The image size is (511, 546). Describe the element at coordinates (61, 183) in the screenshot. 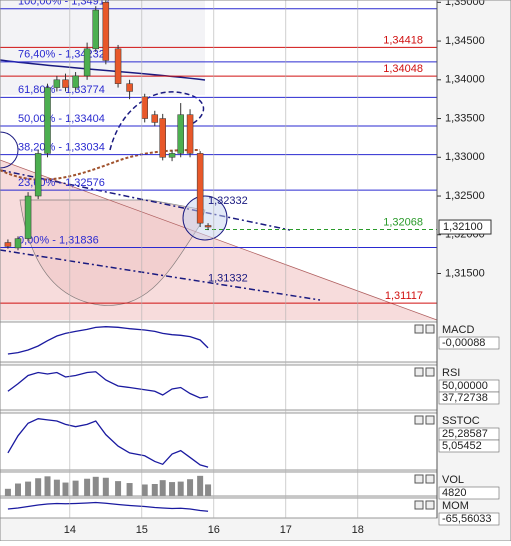

I see `fib-label: 23,60% - 1,32576` at that location.